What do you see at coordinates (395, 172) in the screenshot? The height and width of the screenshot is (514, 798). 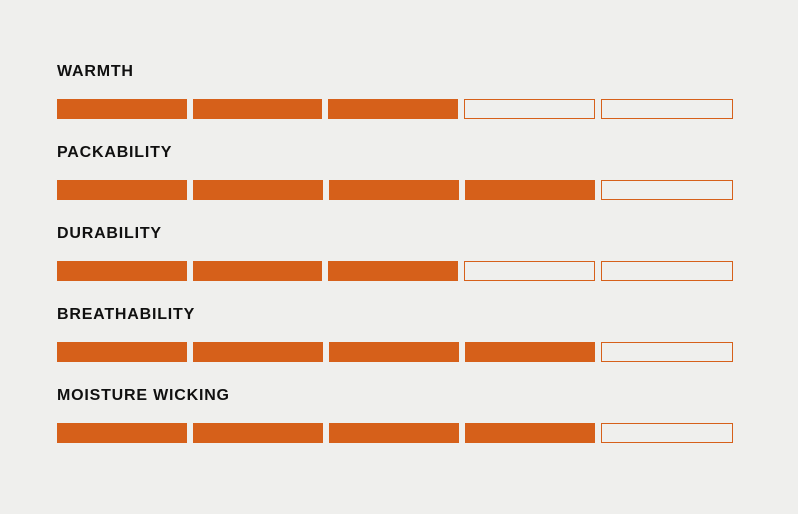 I see `rating-row: PACKABILITY` at bounding box center [395, 172].